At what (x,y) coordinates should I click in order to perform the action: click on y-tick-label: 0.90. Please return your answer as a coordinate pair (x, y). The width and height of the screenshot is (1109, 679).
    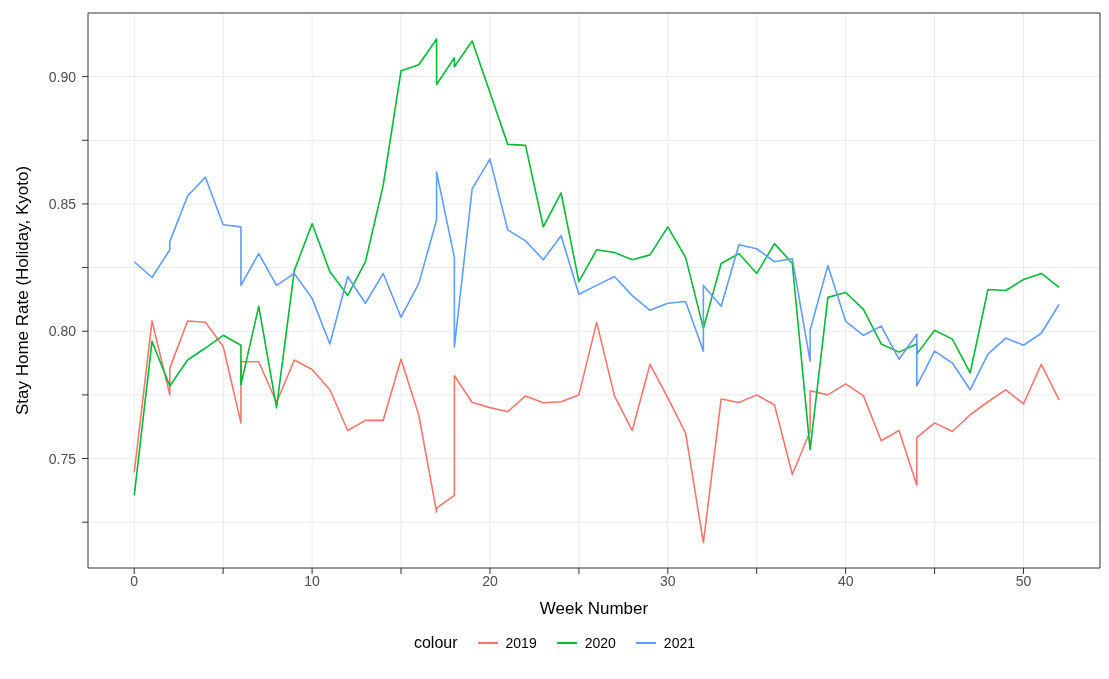
    Looking at the image, I should click on (62, 76).